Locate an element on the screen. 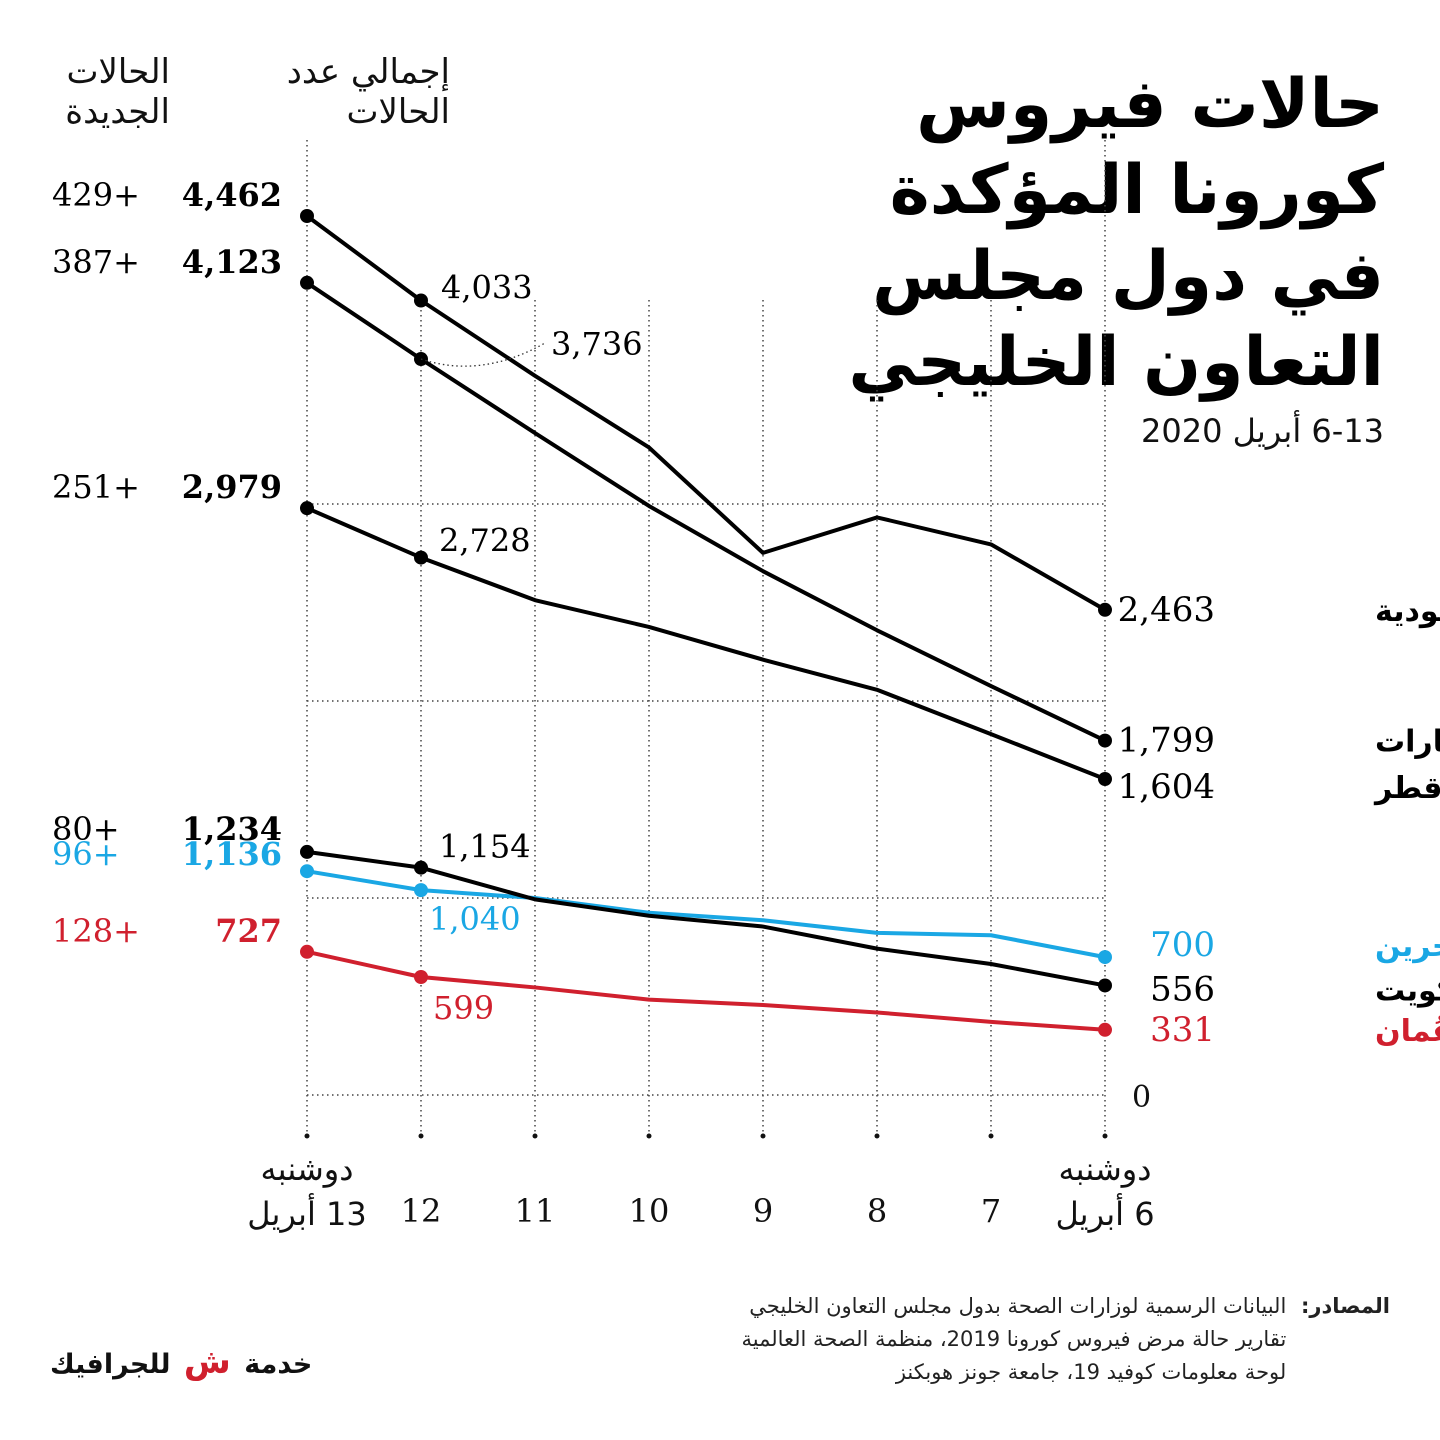 The height and width of the screenshot is (1440, 1440). new-cases-label: 128+ is located at coordinates (96, 931).